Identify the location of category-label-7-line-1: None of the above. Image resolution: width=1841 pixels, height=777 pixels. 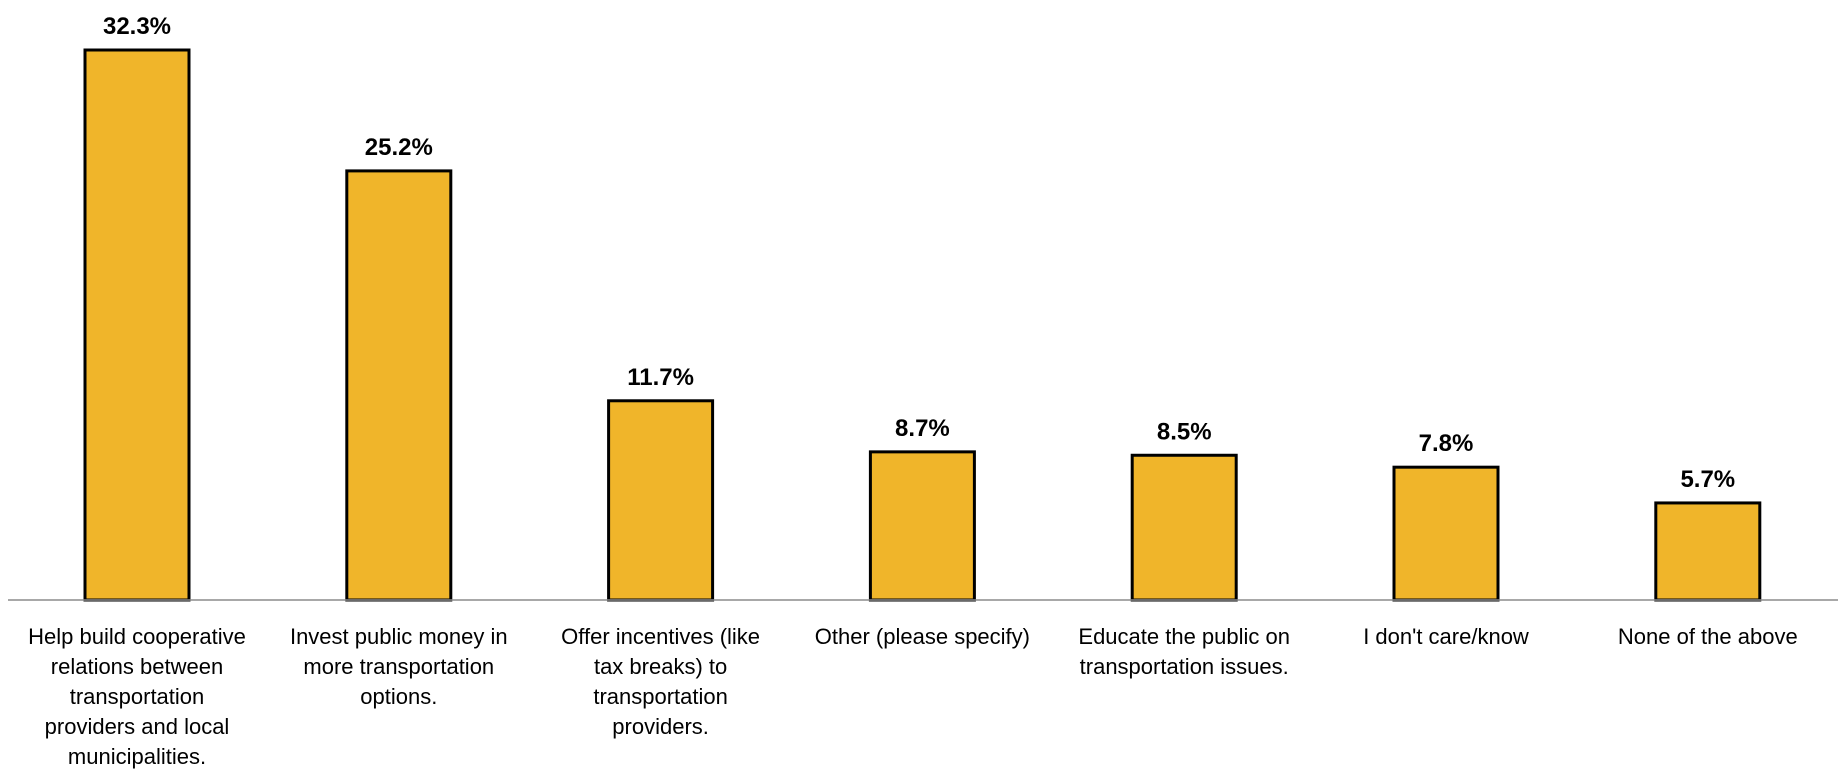
(1708, 636).